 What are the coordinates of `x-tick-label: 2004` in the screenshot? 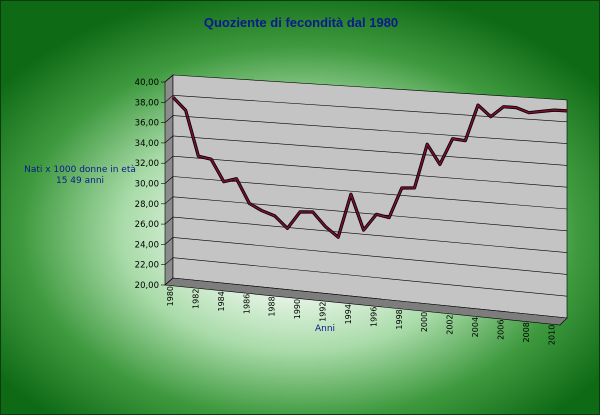 It's located at (475, 327).